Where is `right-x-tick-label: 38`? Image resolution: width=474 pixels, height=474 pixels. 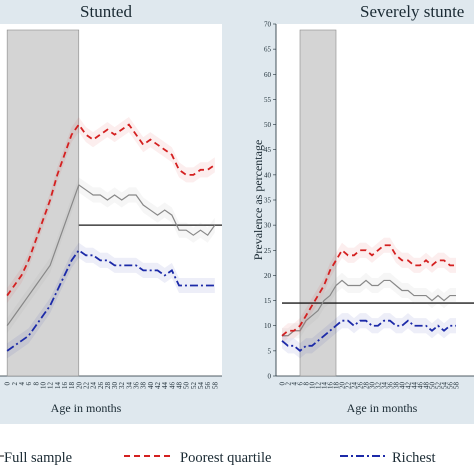 right-x-tick-label: 38 is located at coordinates (397, 386).